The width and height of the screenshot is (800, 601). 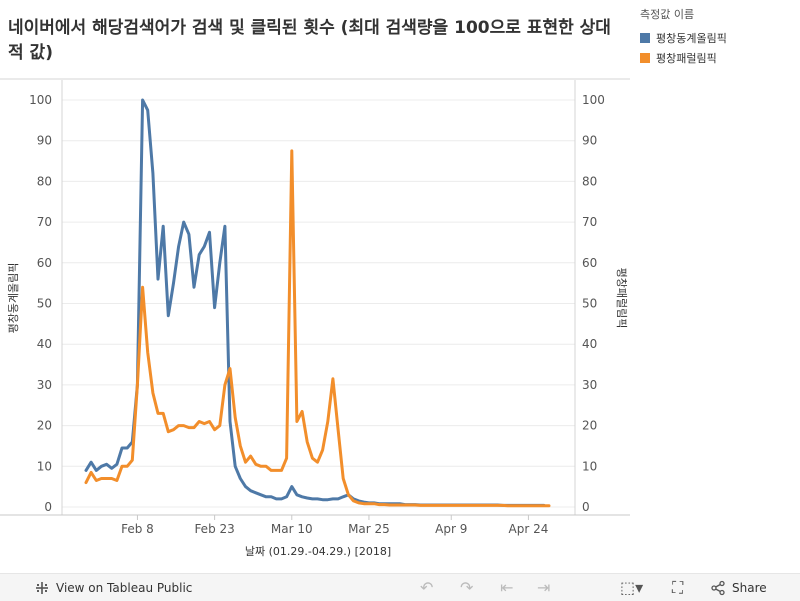 I want to click on y-tick-label-left: 90, so click(x=44, y=141).